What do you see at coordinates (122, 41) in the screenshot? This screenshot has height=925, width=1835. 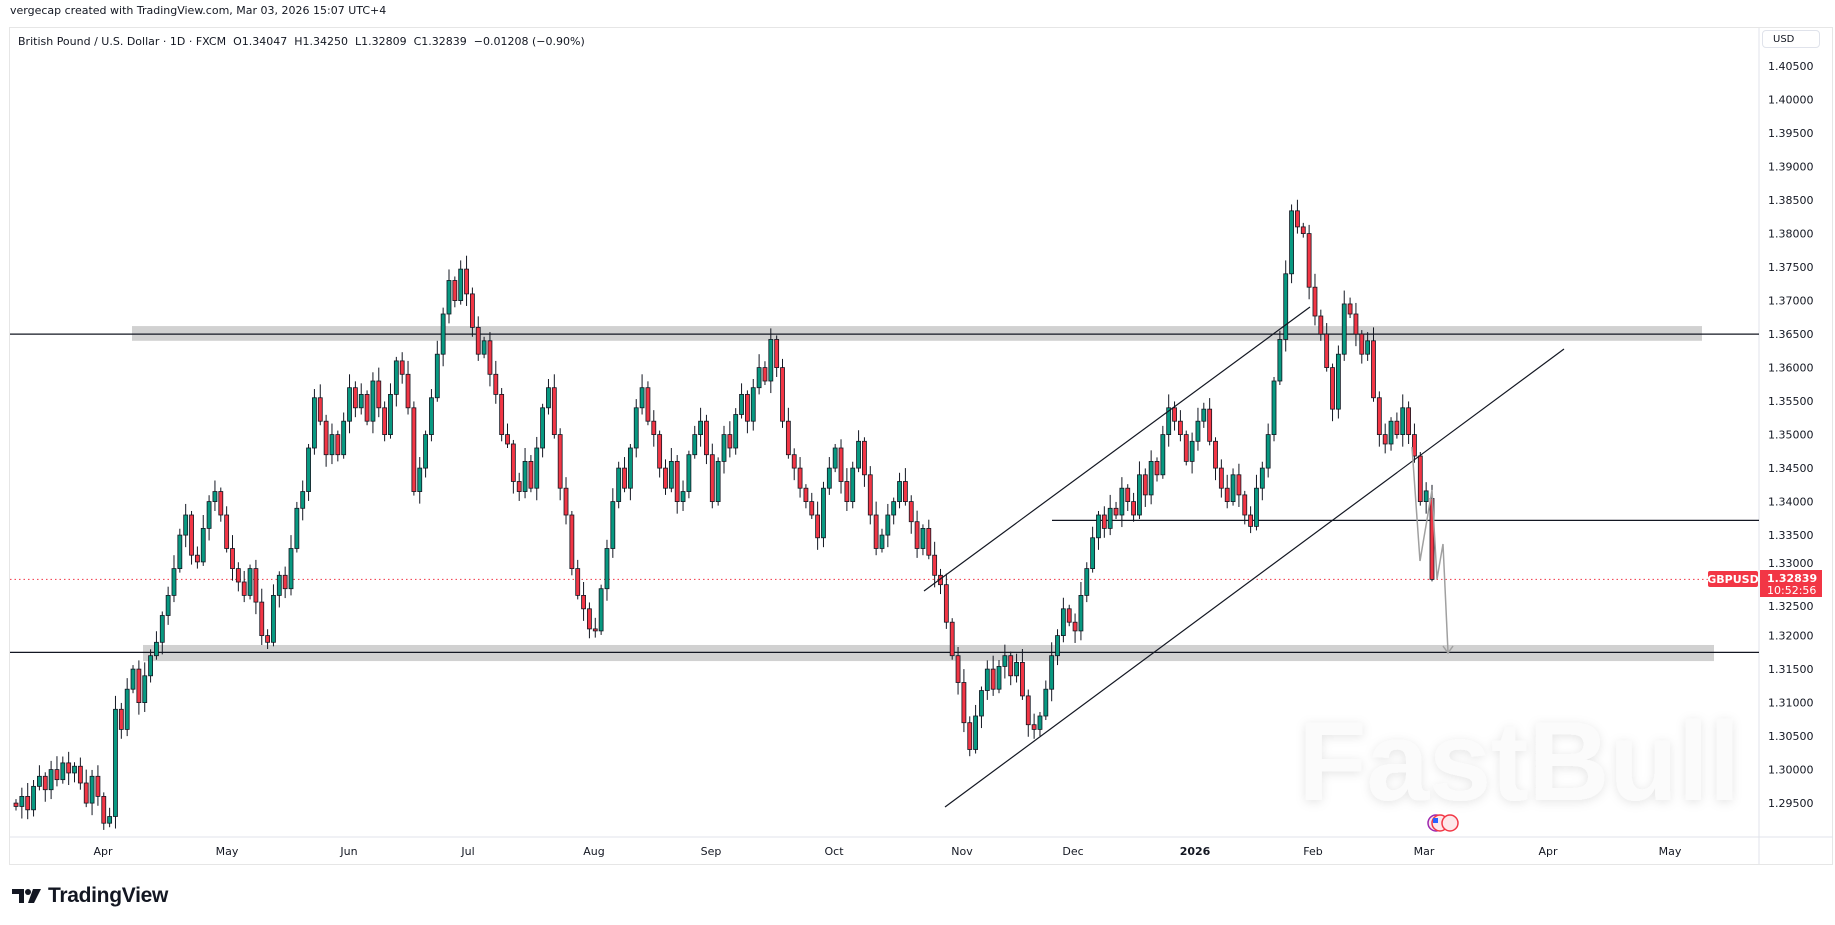 I see `symbol-name: British Pound / U.S. Dollar · 1D · FXCM` at bounding box center [122, 41].